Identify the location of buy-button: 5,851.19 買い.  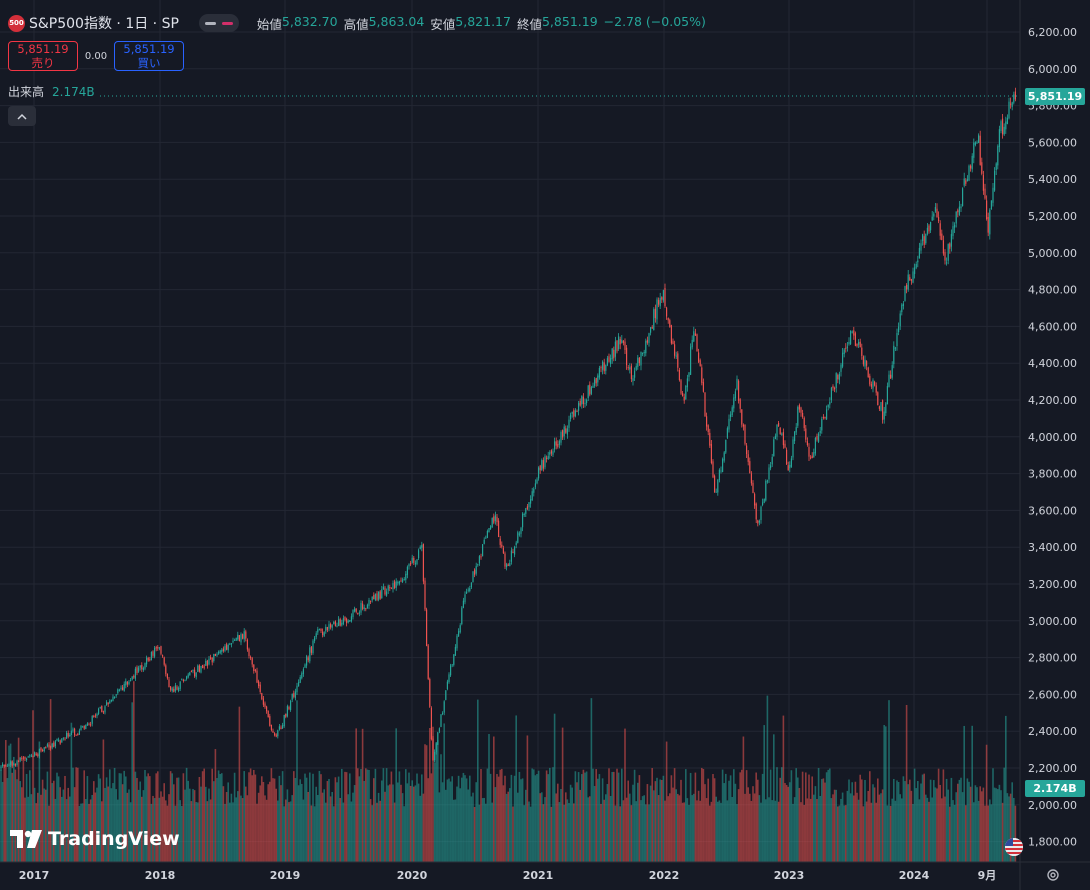
(149, 56).